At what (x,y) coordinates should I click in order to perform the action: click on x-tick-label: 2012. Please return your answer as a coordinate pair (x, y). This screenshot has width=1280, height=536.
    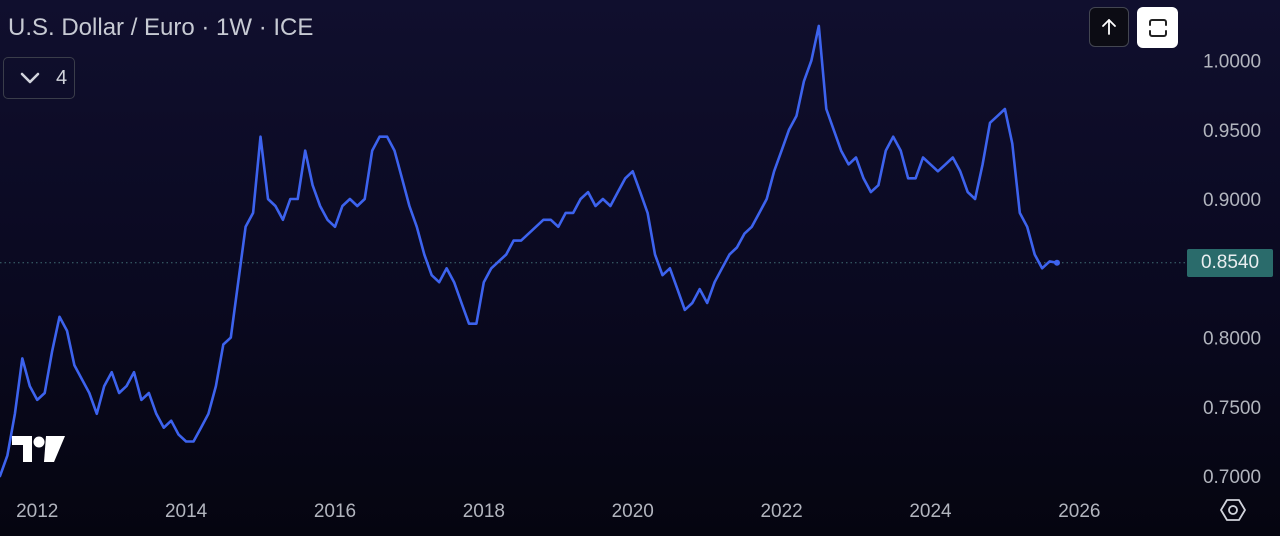
    Looking at the image, I should click on (37, 511).